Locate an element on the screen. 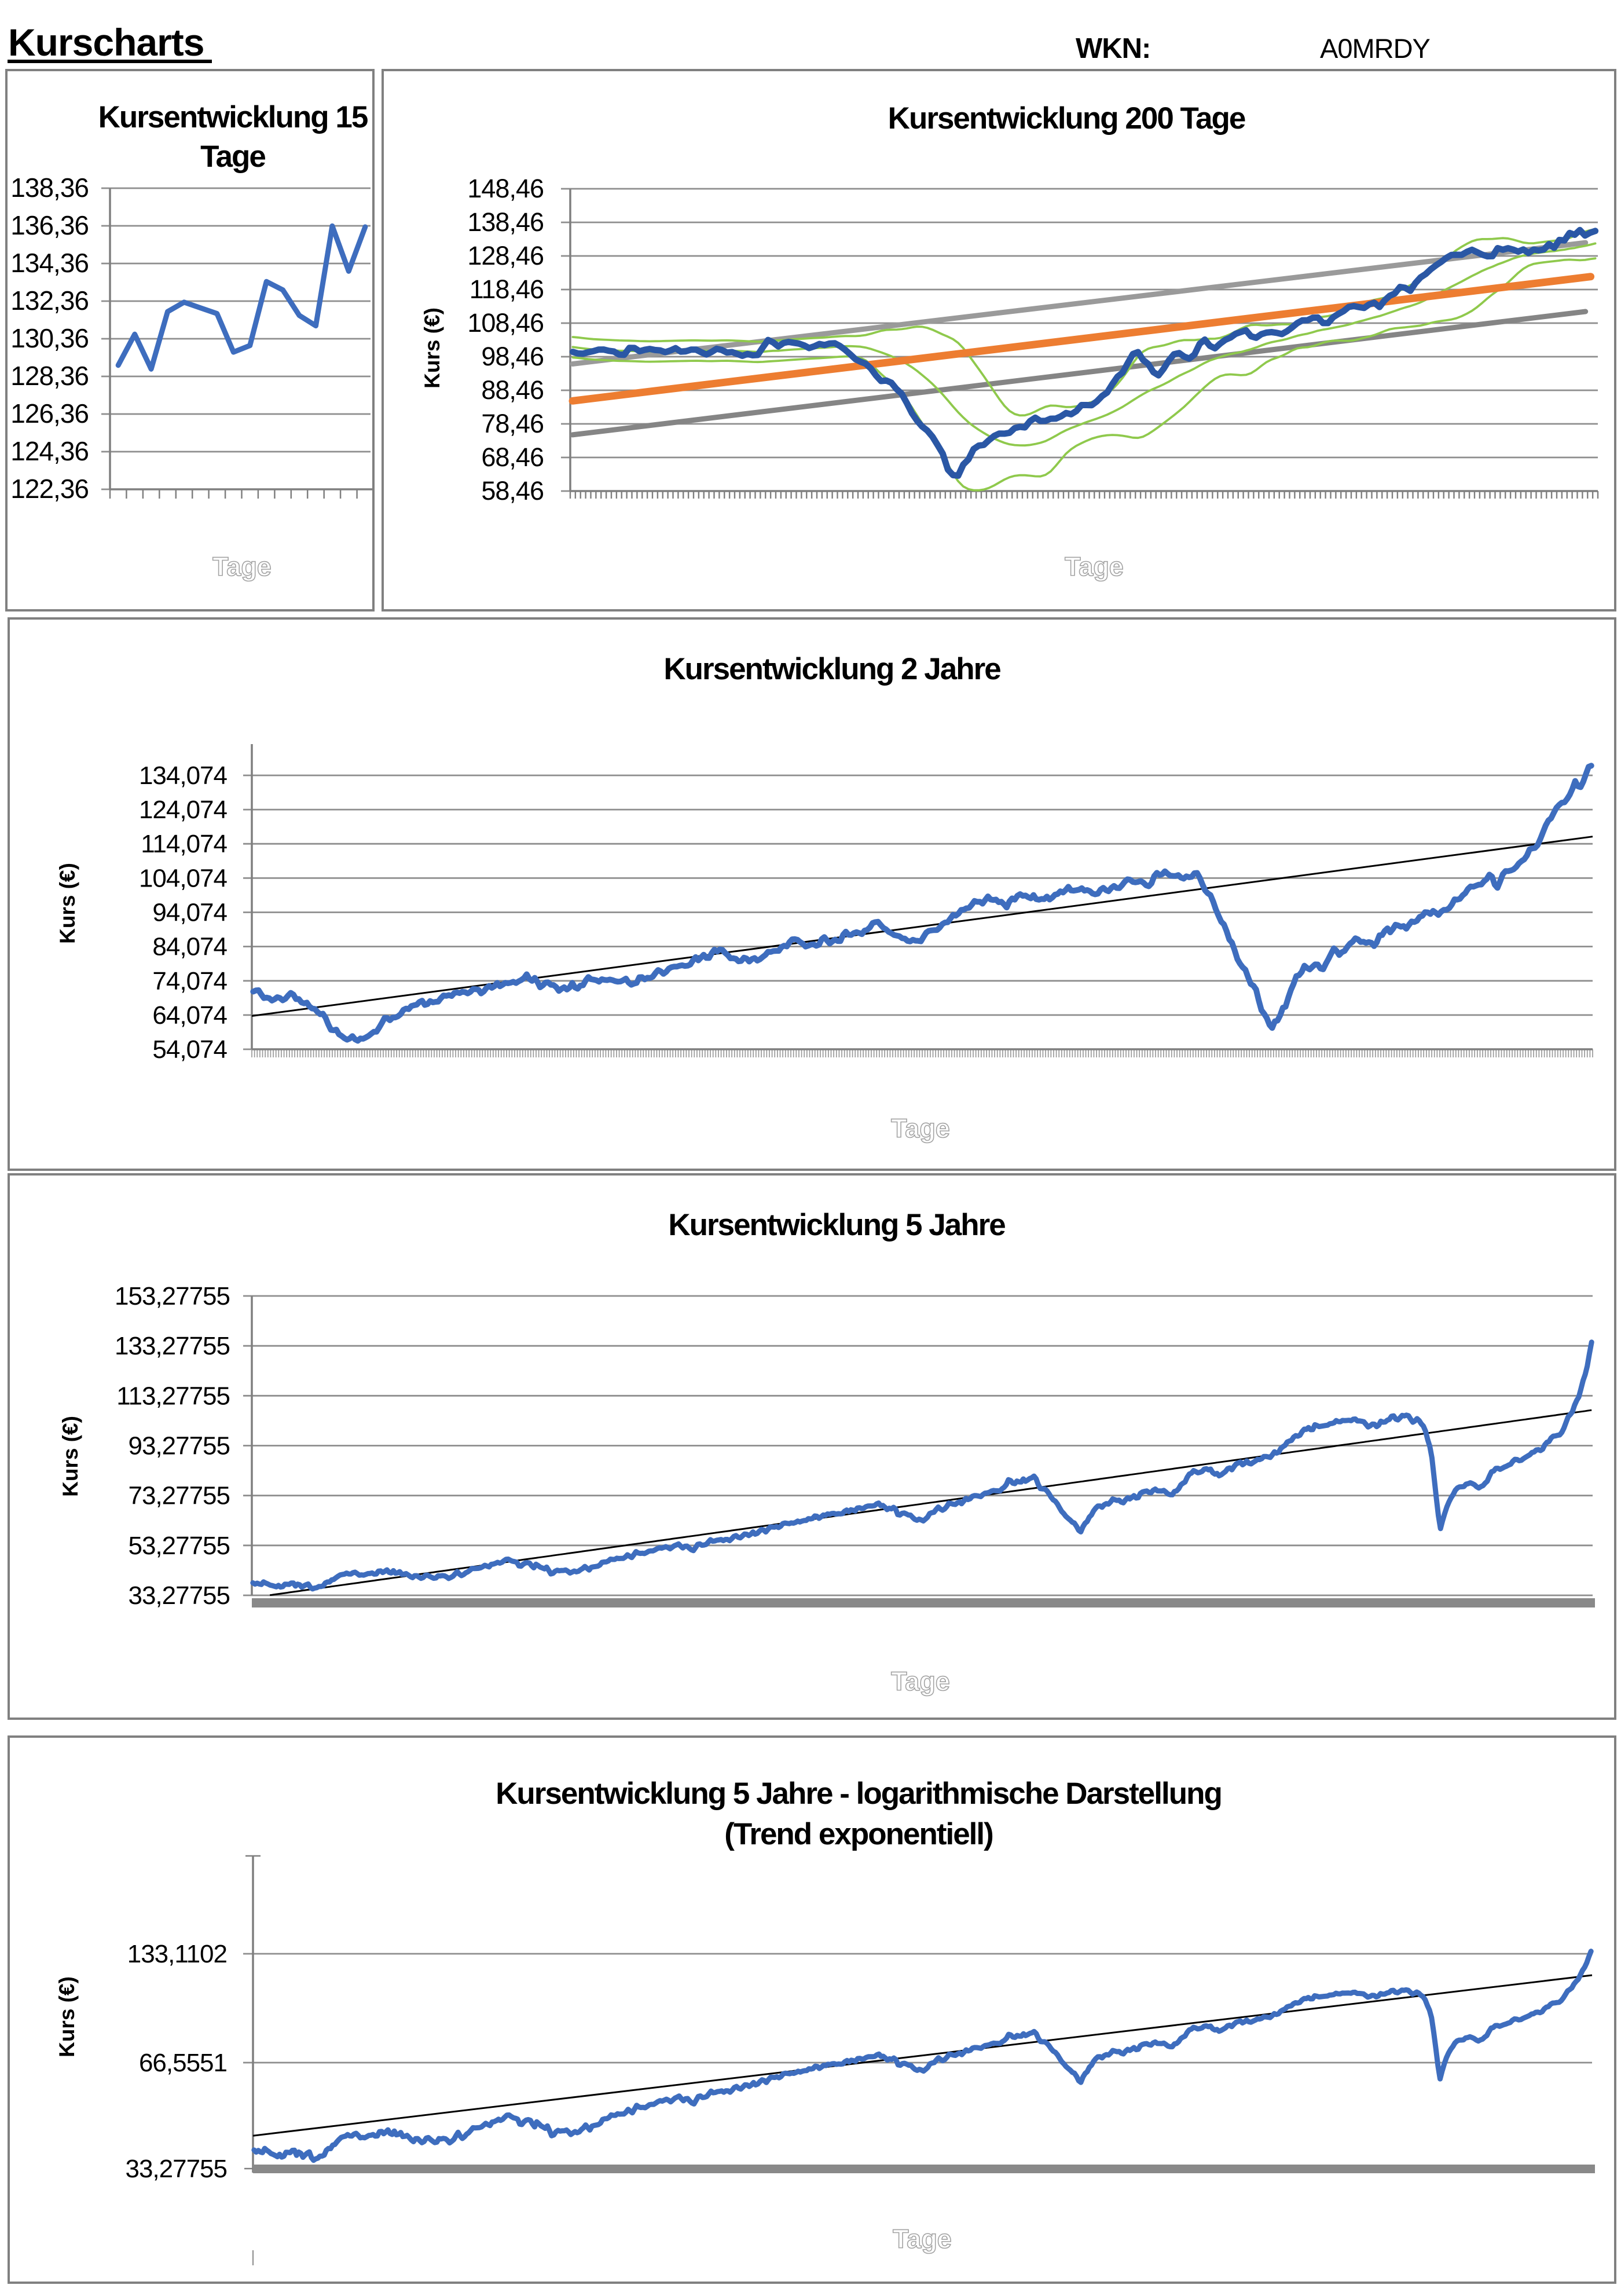  svg-text: Kurscharts is located at coordinates (106, 42).